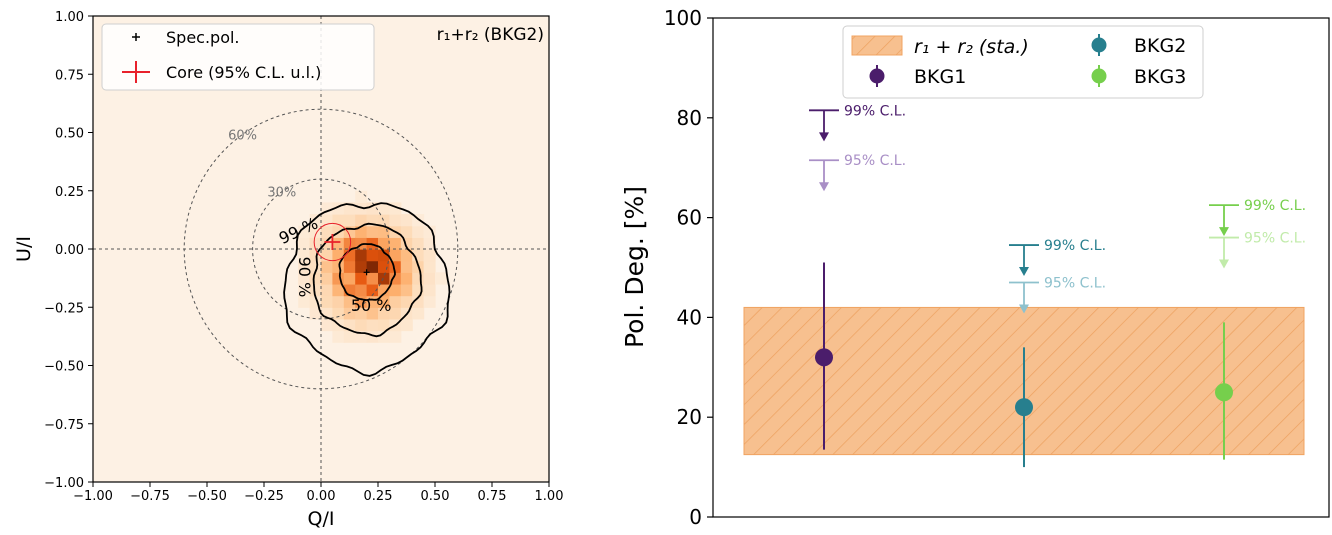 The width and height of the screenshot is (1332, 535). What do you see at coordinates (1160, 77) in the screenshot?
I see `legend-bkg3-label: BKG3` at bounding box center [1160, 77].